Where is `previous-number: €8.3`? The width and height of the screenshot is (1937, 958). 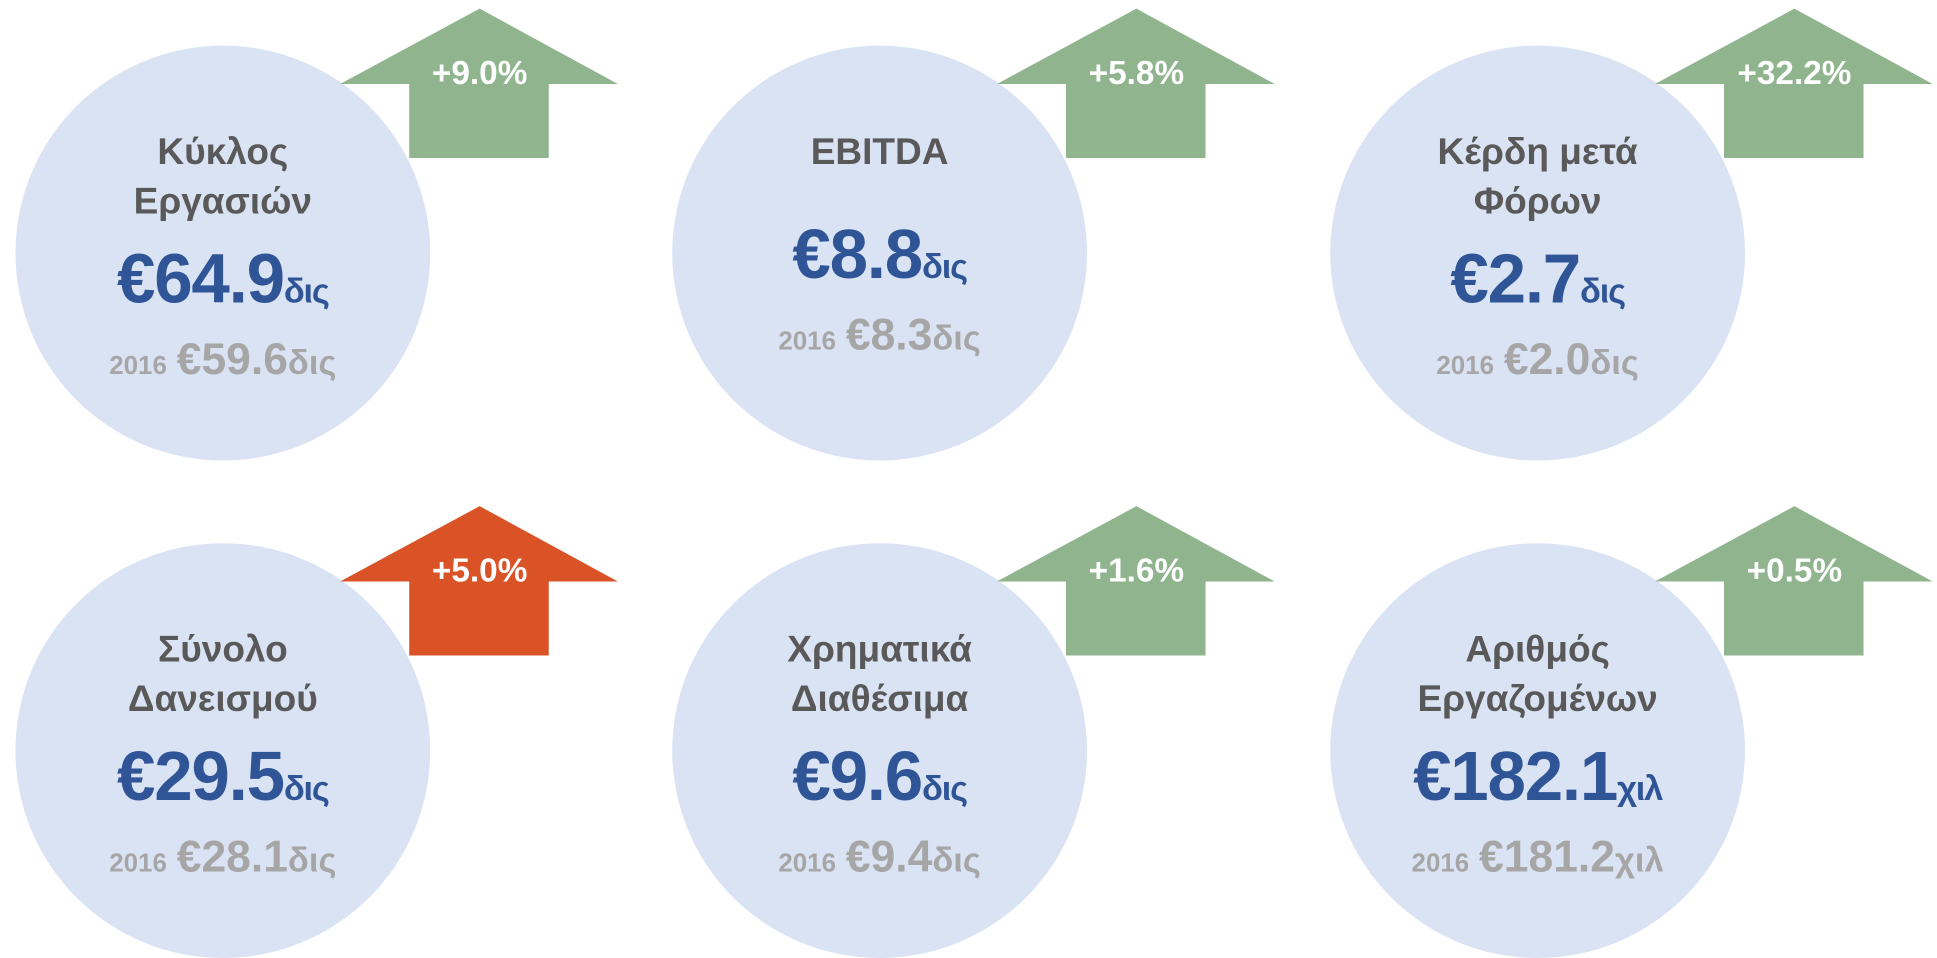 previous-number: €8.3 is located at coordinates (889, 334).